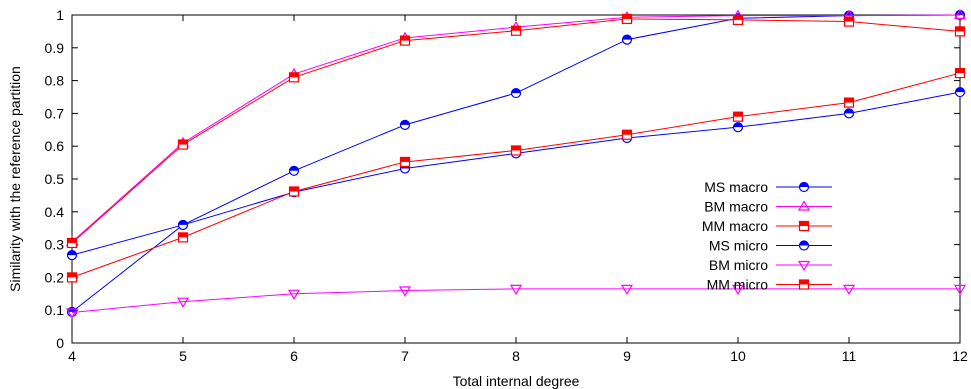  I want to click on x-tick-label: 12, so click(960, 356).